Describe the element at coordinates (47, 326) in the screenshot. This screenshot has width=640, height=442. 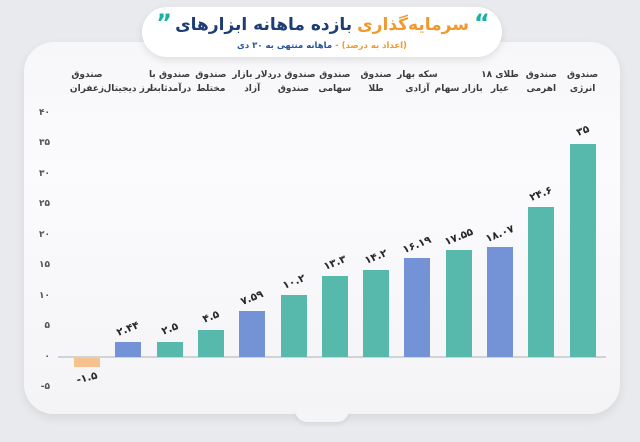
I see `y-axis-tick-label: ۵` at that location.